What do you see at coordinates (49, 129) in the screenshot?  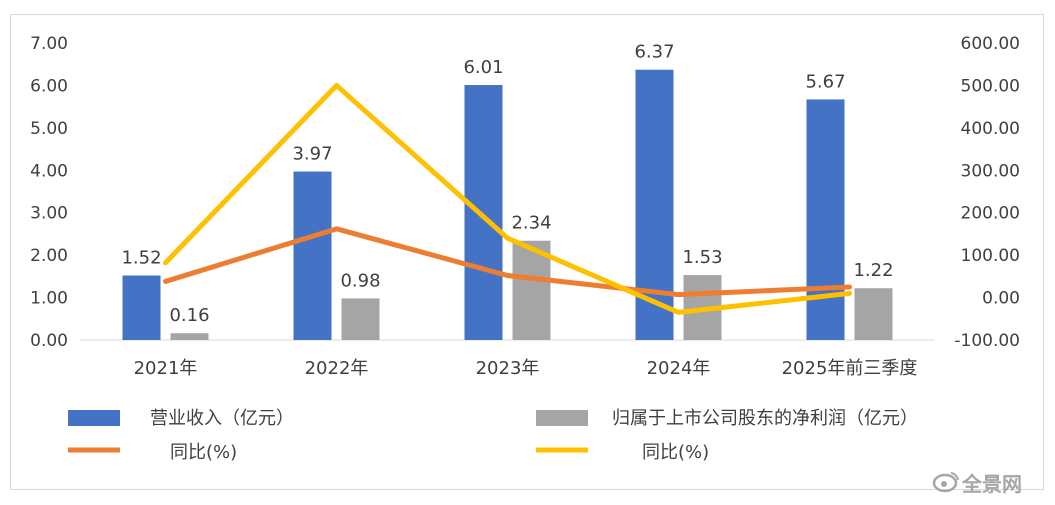 I see `left-tick-label: 5.00` at bounding box center [49, 129].